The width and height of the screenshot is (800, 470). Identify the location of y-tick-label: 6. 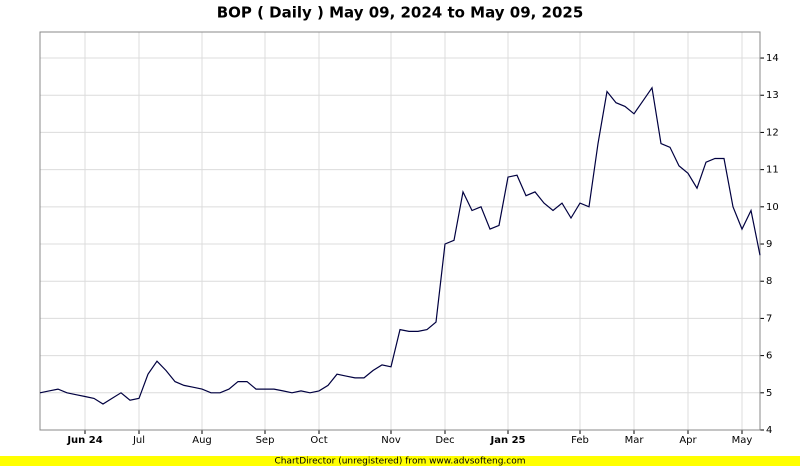
(769, 356).